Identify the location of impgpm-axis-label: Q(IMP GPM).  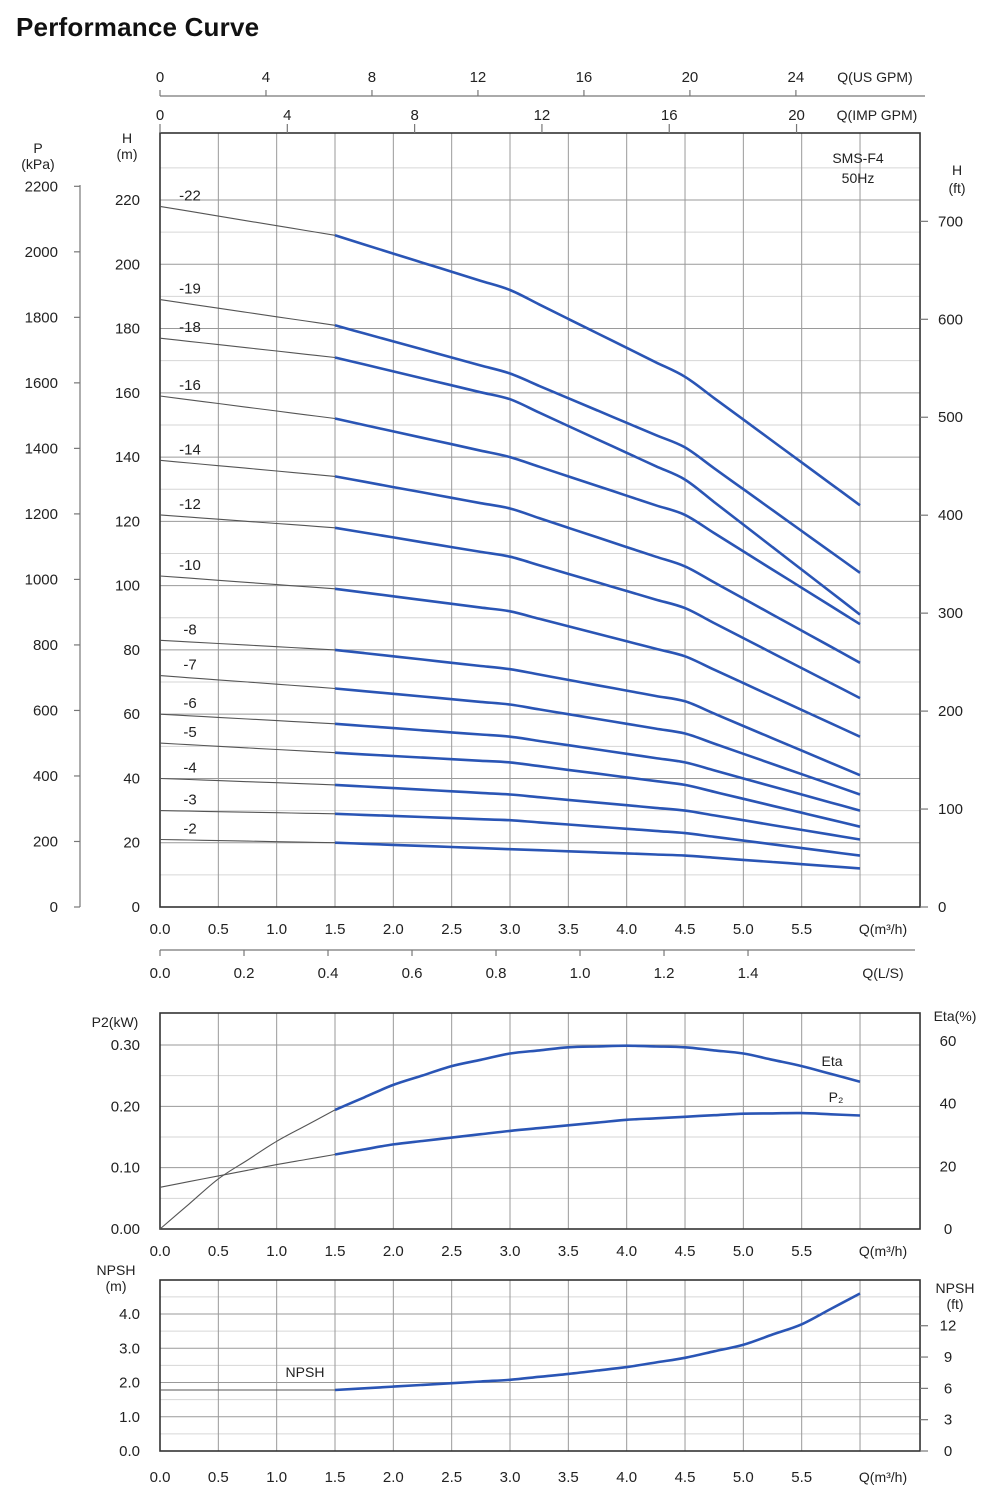
(877, 115).